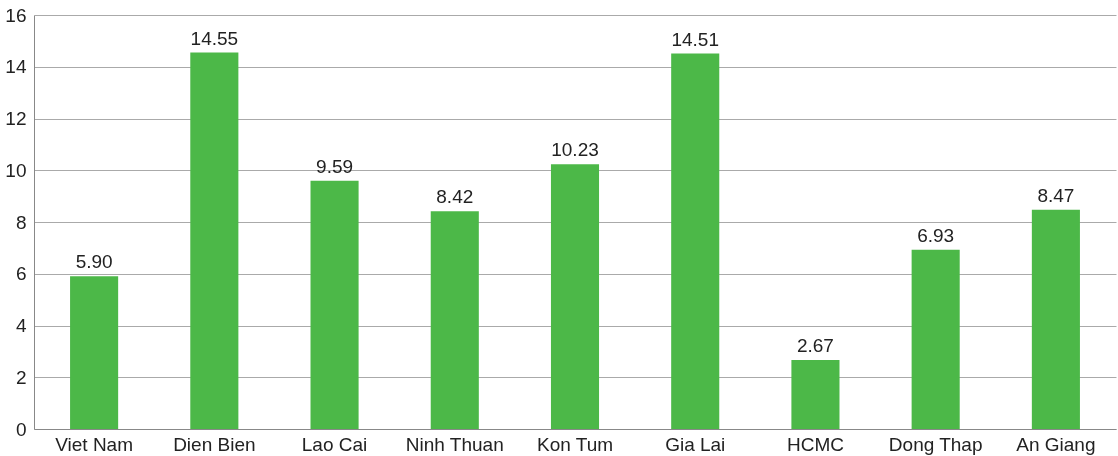  I want to click on data-label: 14.55, so click(214, 38).